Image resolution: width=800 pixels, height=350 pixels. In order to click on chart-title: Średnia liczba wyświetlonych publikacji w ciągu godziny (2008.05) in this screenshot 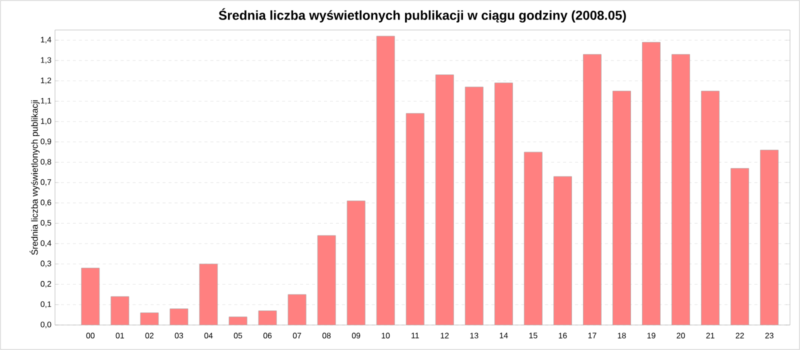, I will do `click(422, 15)`.